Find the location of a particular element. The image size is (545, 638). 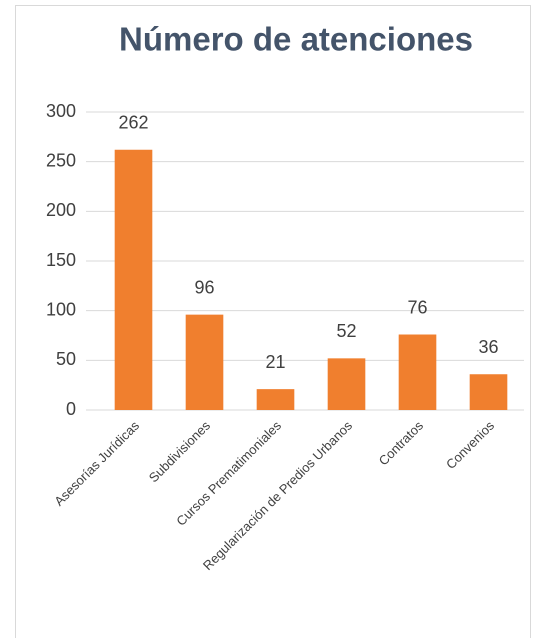

data-label: 52 is located at coordinates (346, 331).